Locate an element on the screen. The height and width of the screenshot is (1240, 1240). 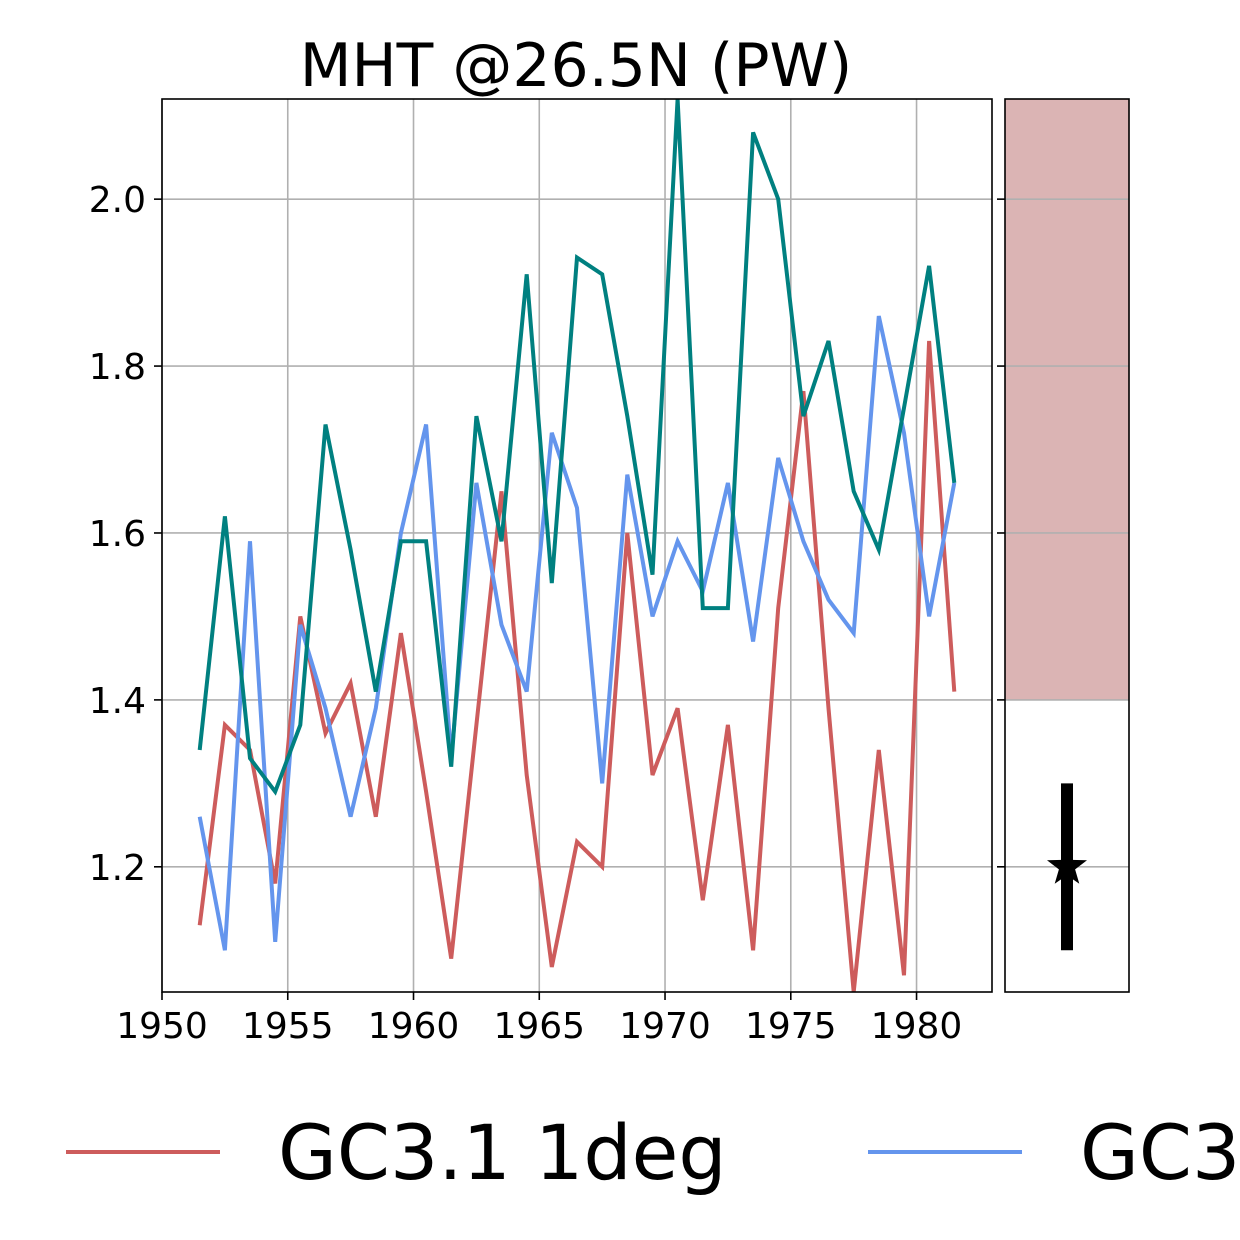
x-tick-label: 1950 is located at coordinates (162, 1026).